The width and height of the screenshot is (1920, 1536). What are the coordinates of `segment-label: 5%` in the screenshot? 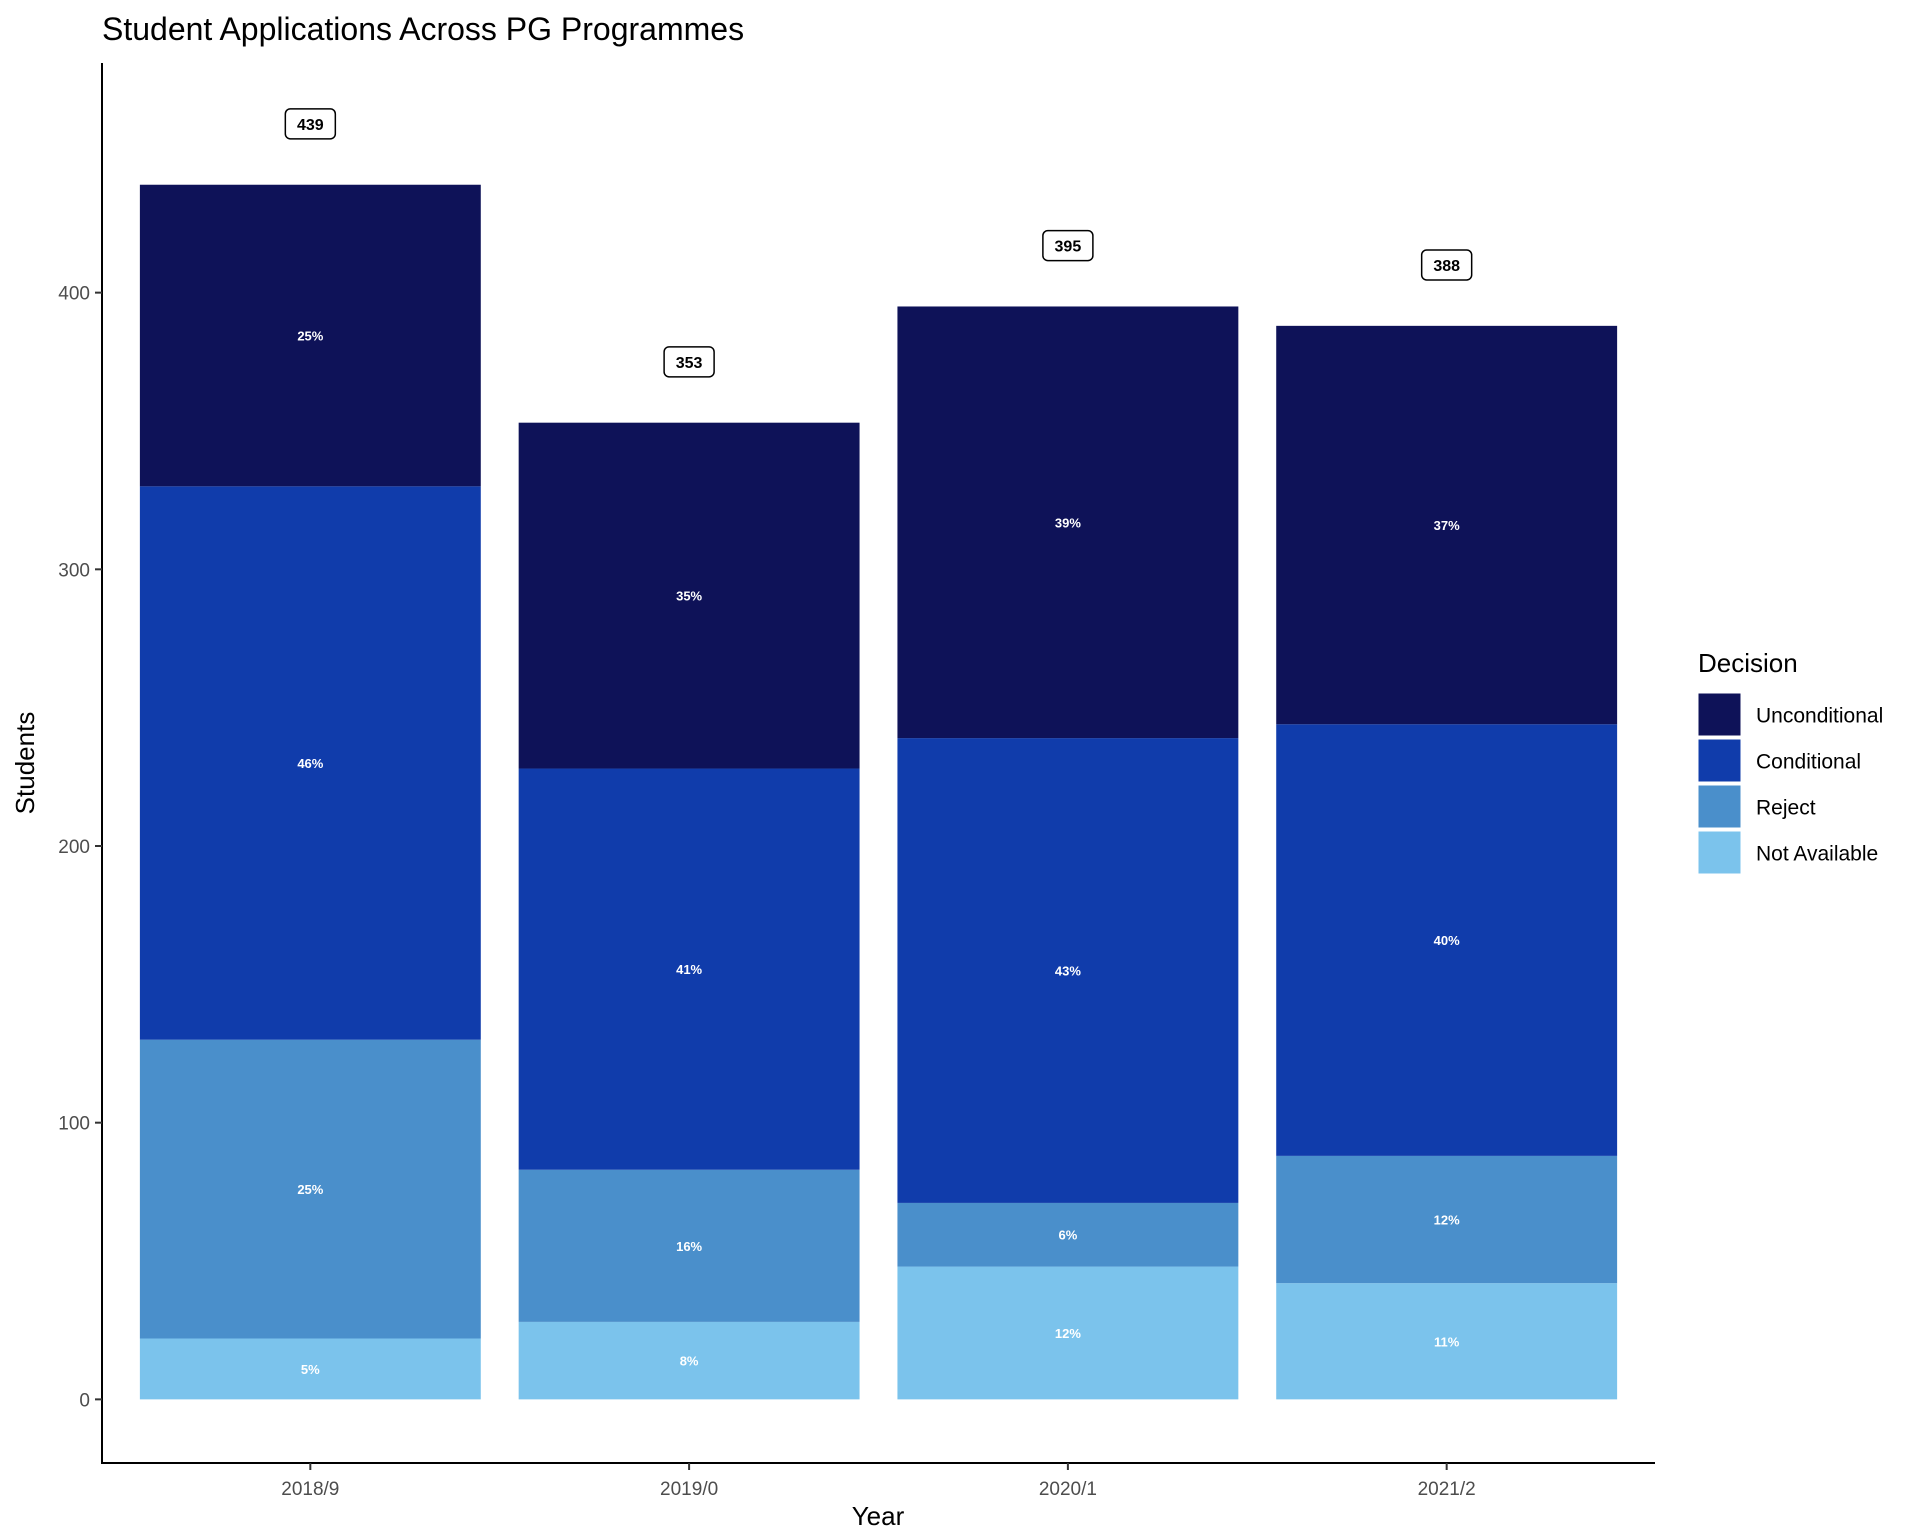 It's located at (310, 1369).